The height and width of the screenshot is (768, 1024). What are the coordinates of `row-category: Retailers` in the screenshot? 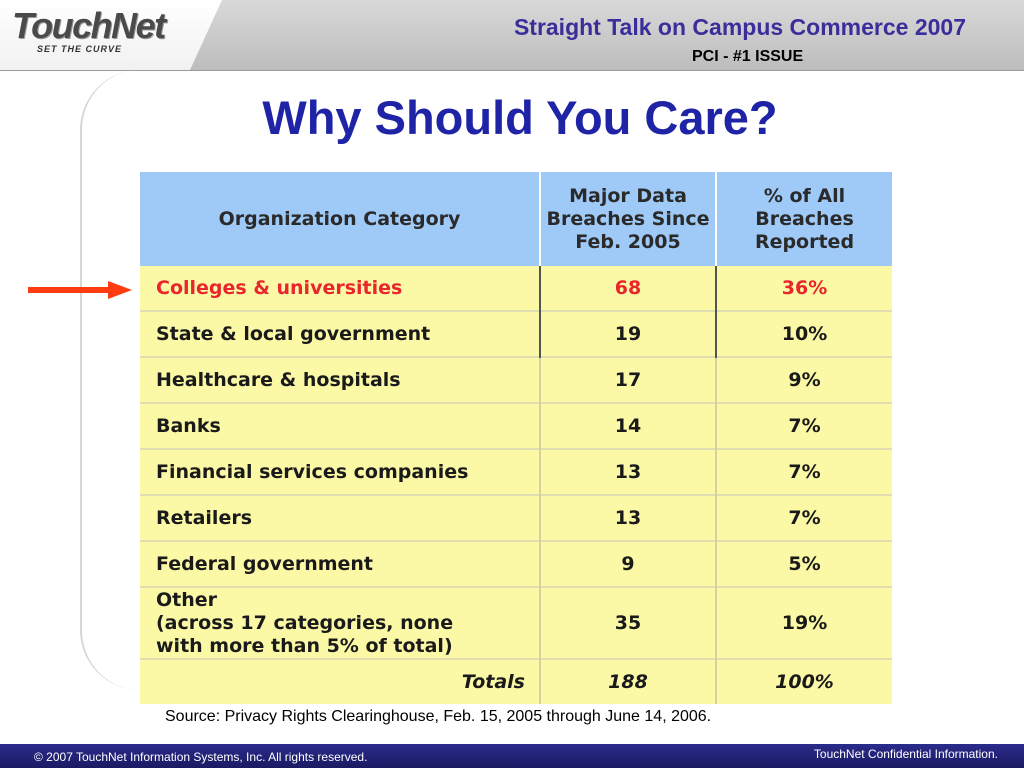 It's located at (340, 517).